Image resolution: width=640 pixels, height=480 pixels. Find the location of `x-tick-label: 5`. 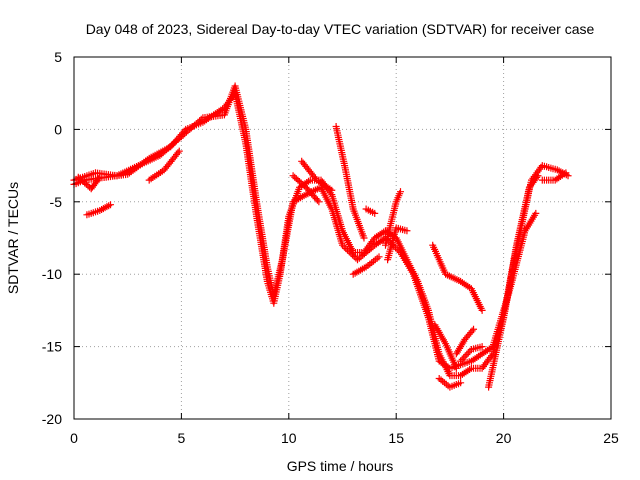

x-tick-label: 5 is located at coordinates (182, 438).